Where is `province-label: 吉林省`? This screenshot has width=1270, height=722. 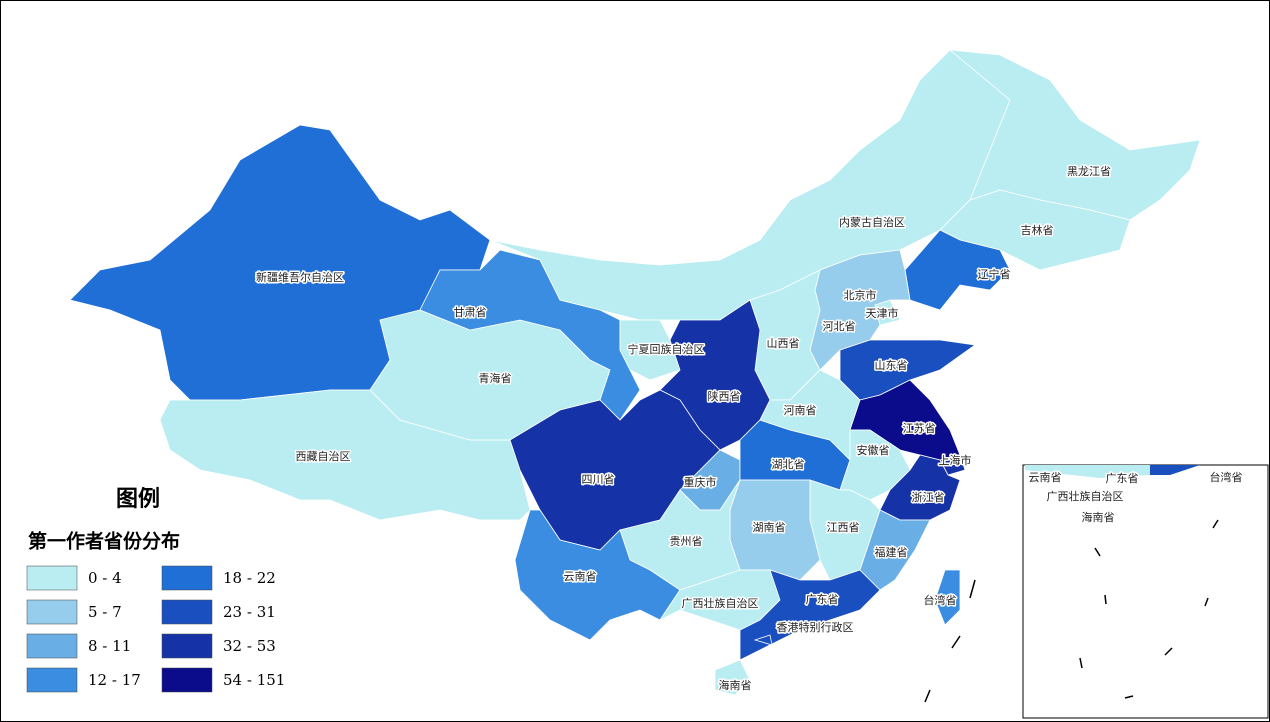 province-label: 吉林省 is located at coordinates (1037, 230).